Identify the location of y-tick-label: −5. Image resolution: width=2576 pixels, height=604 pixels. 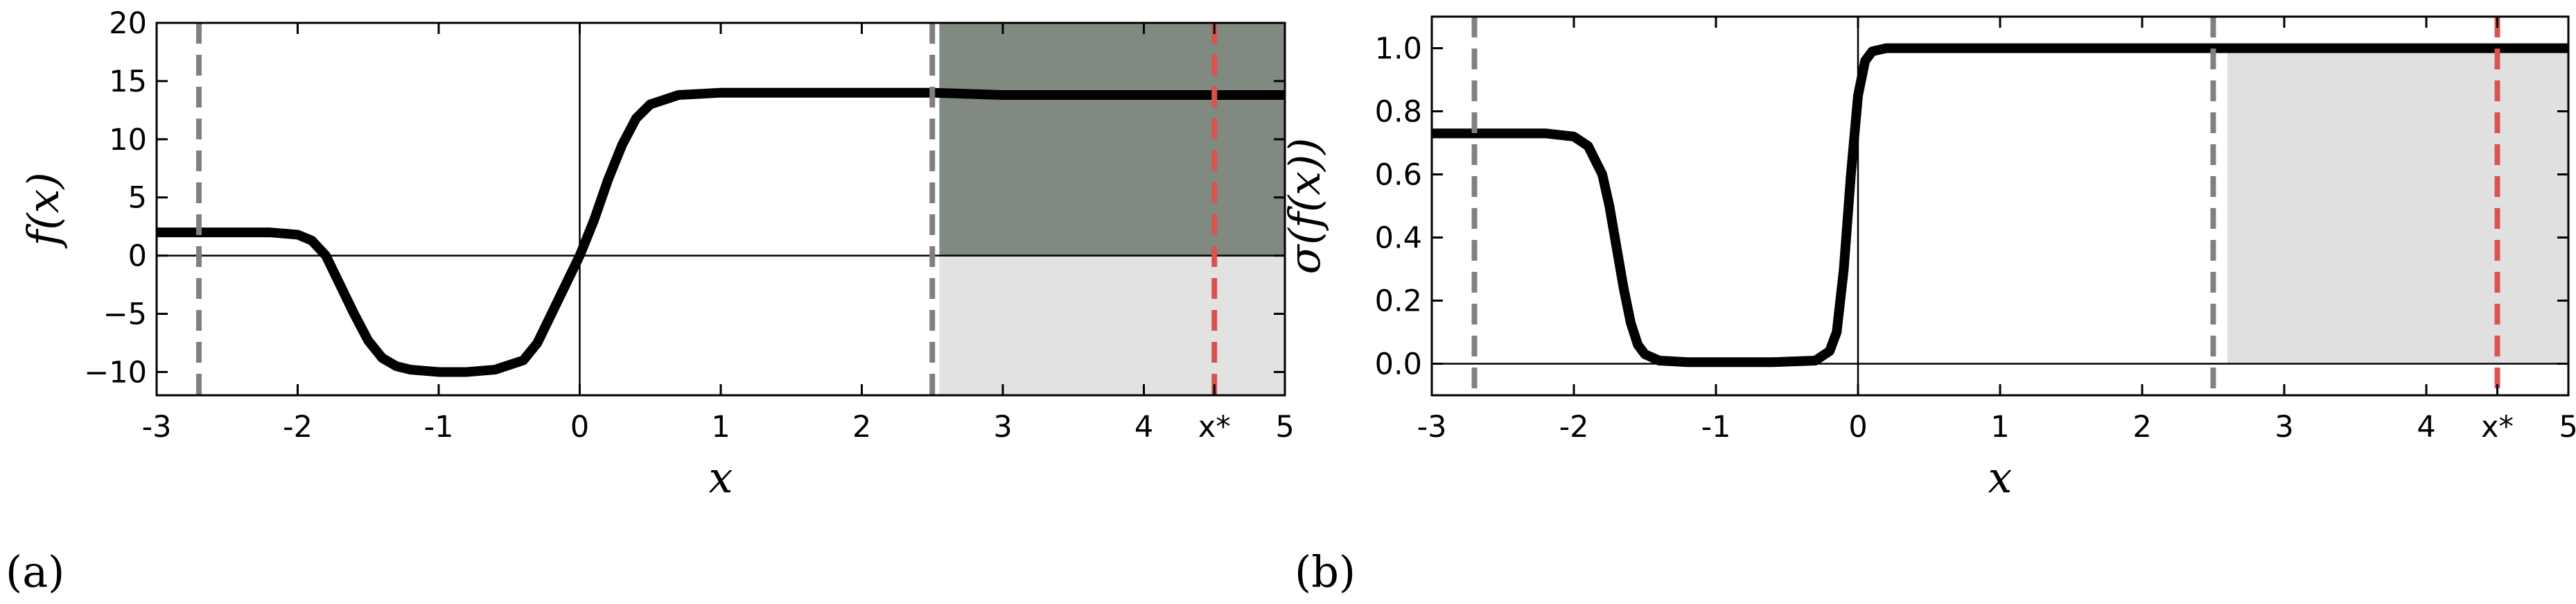
(125, 314).